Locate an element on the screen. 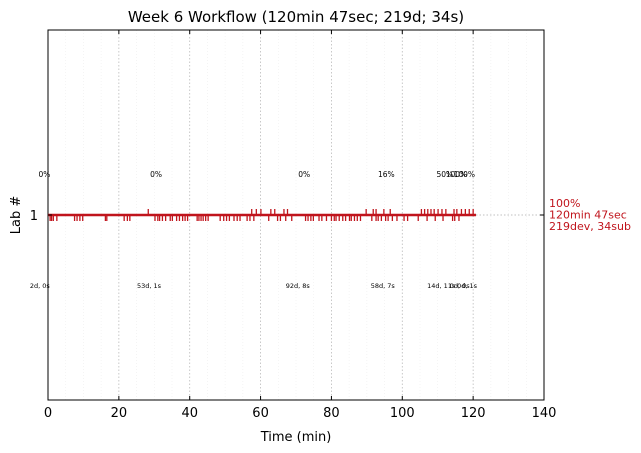 Image resolution: width=641 pixels, height=453 pixels. duration-label: 14d, 11s is located at coordinates (441, 286).